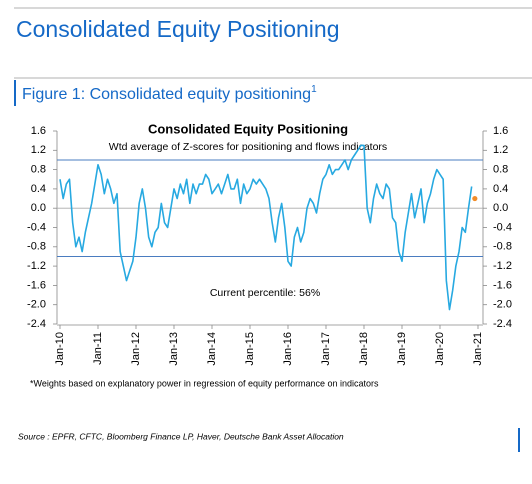  Describe the element at coordinates (500, 208) in the screenshot. I see `y2-tick-label: 0.0` at that location.